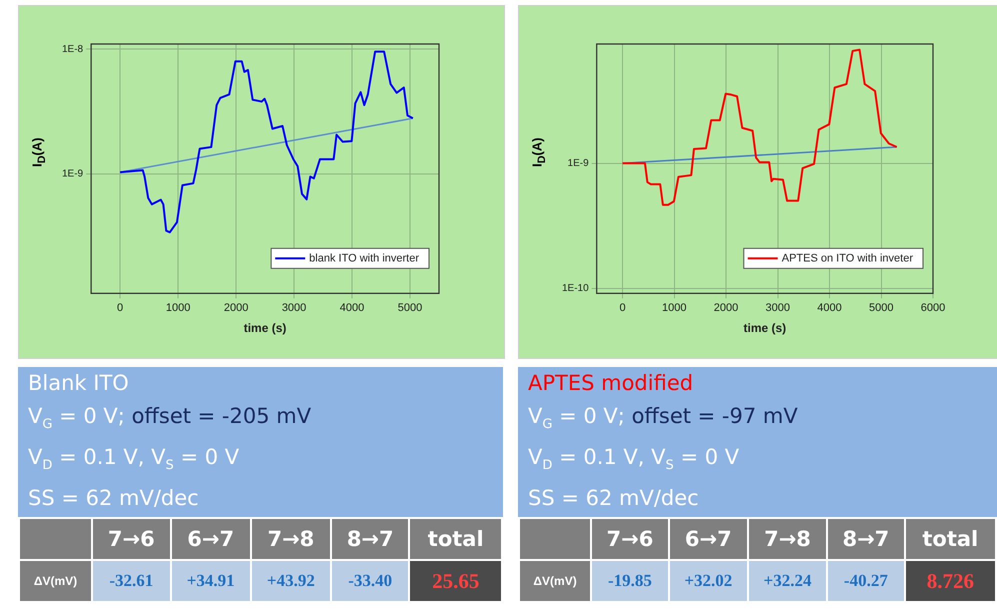 This screenshot has width=997, height=610. I want to click on text: 8.726, so click(950, 580).